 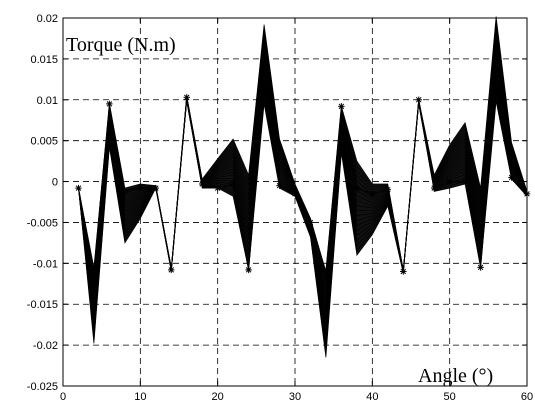 I want to click on y-tick-label: -0.015, so click(x=42, y=305).